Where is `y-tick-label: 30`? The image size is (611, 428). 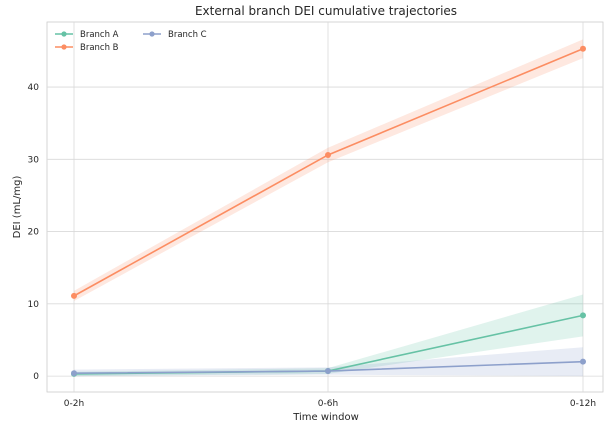 y-tick-label: 30 is located at coordinates (34, 160).